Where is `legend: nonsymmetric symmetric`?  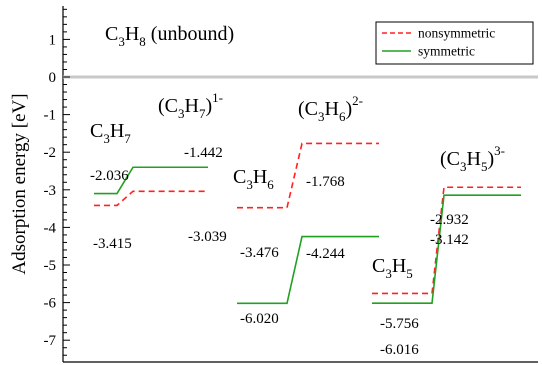 legend: nonsymmetric symmetric is located at coordinates (454, 43).